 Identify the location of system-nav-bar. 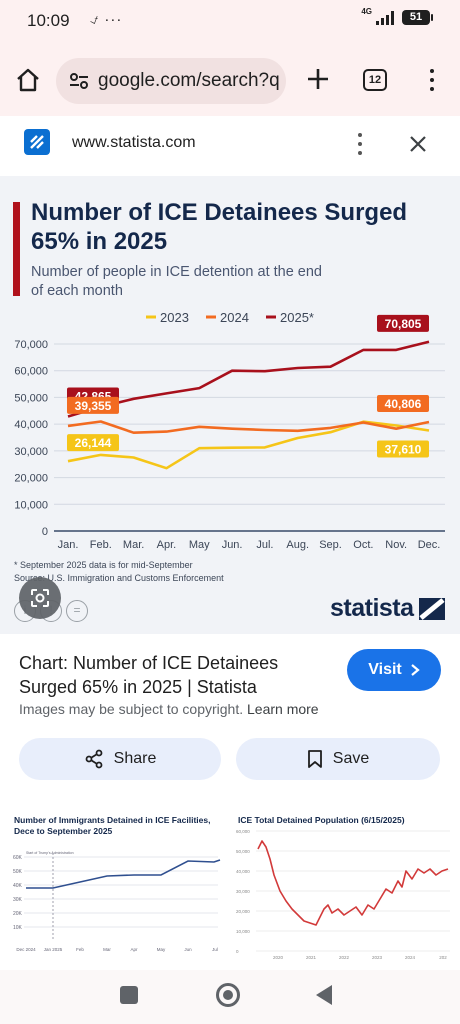
(230, 997).